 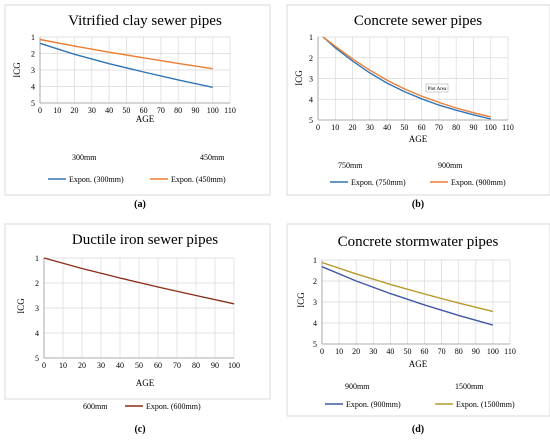 What do you see at coordinates (350, 165) in the screenshot?
I see `series-label: 750mm` at bounding box center [350, 165].